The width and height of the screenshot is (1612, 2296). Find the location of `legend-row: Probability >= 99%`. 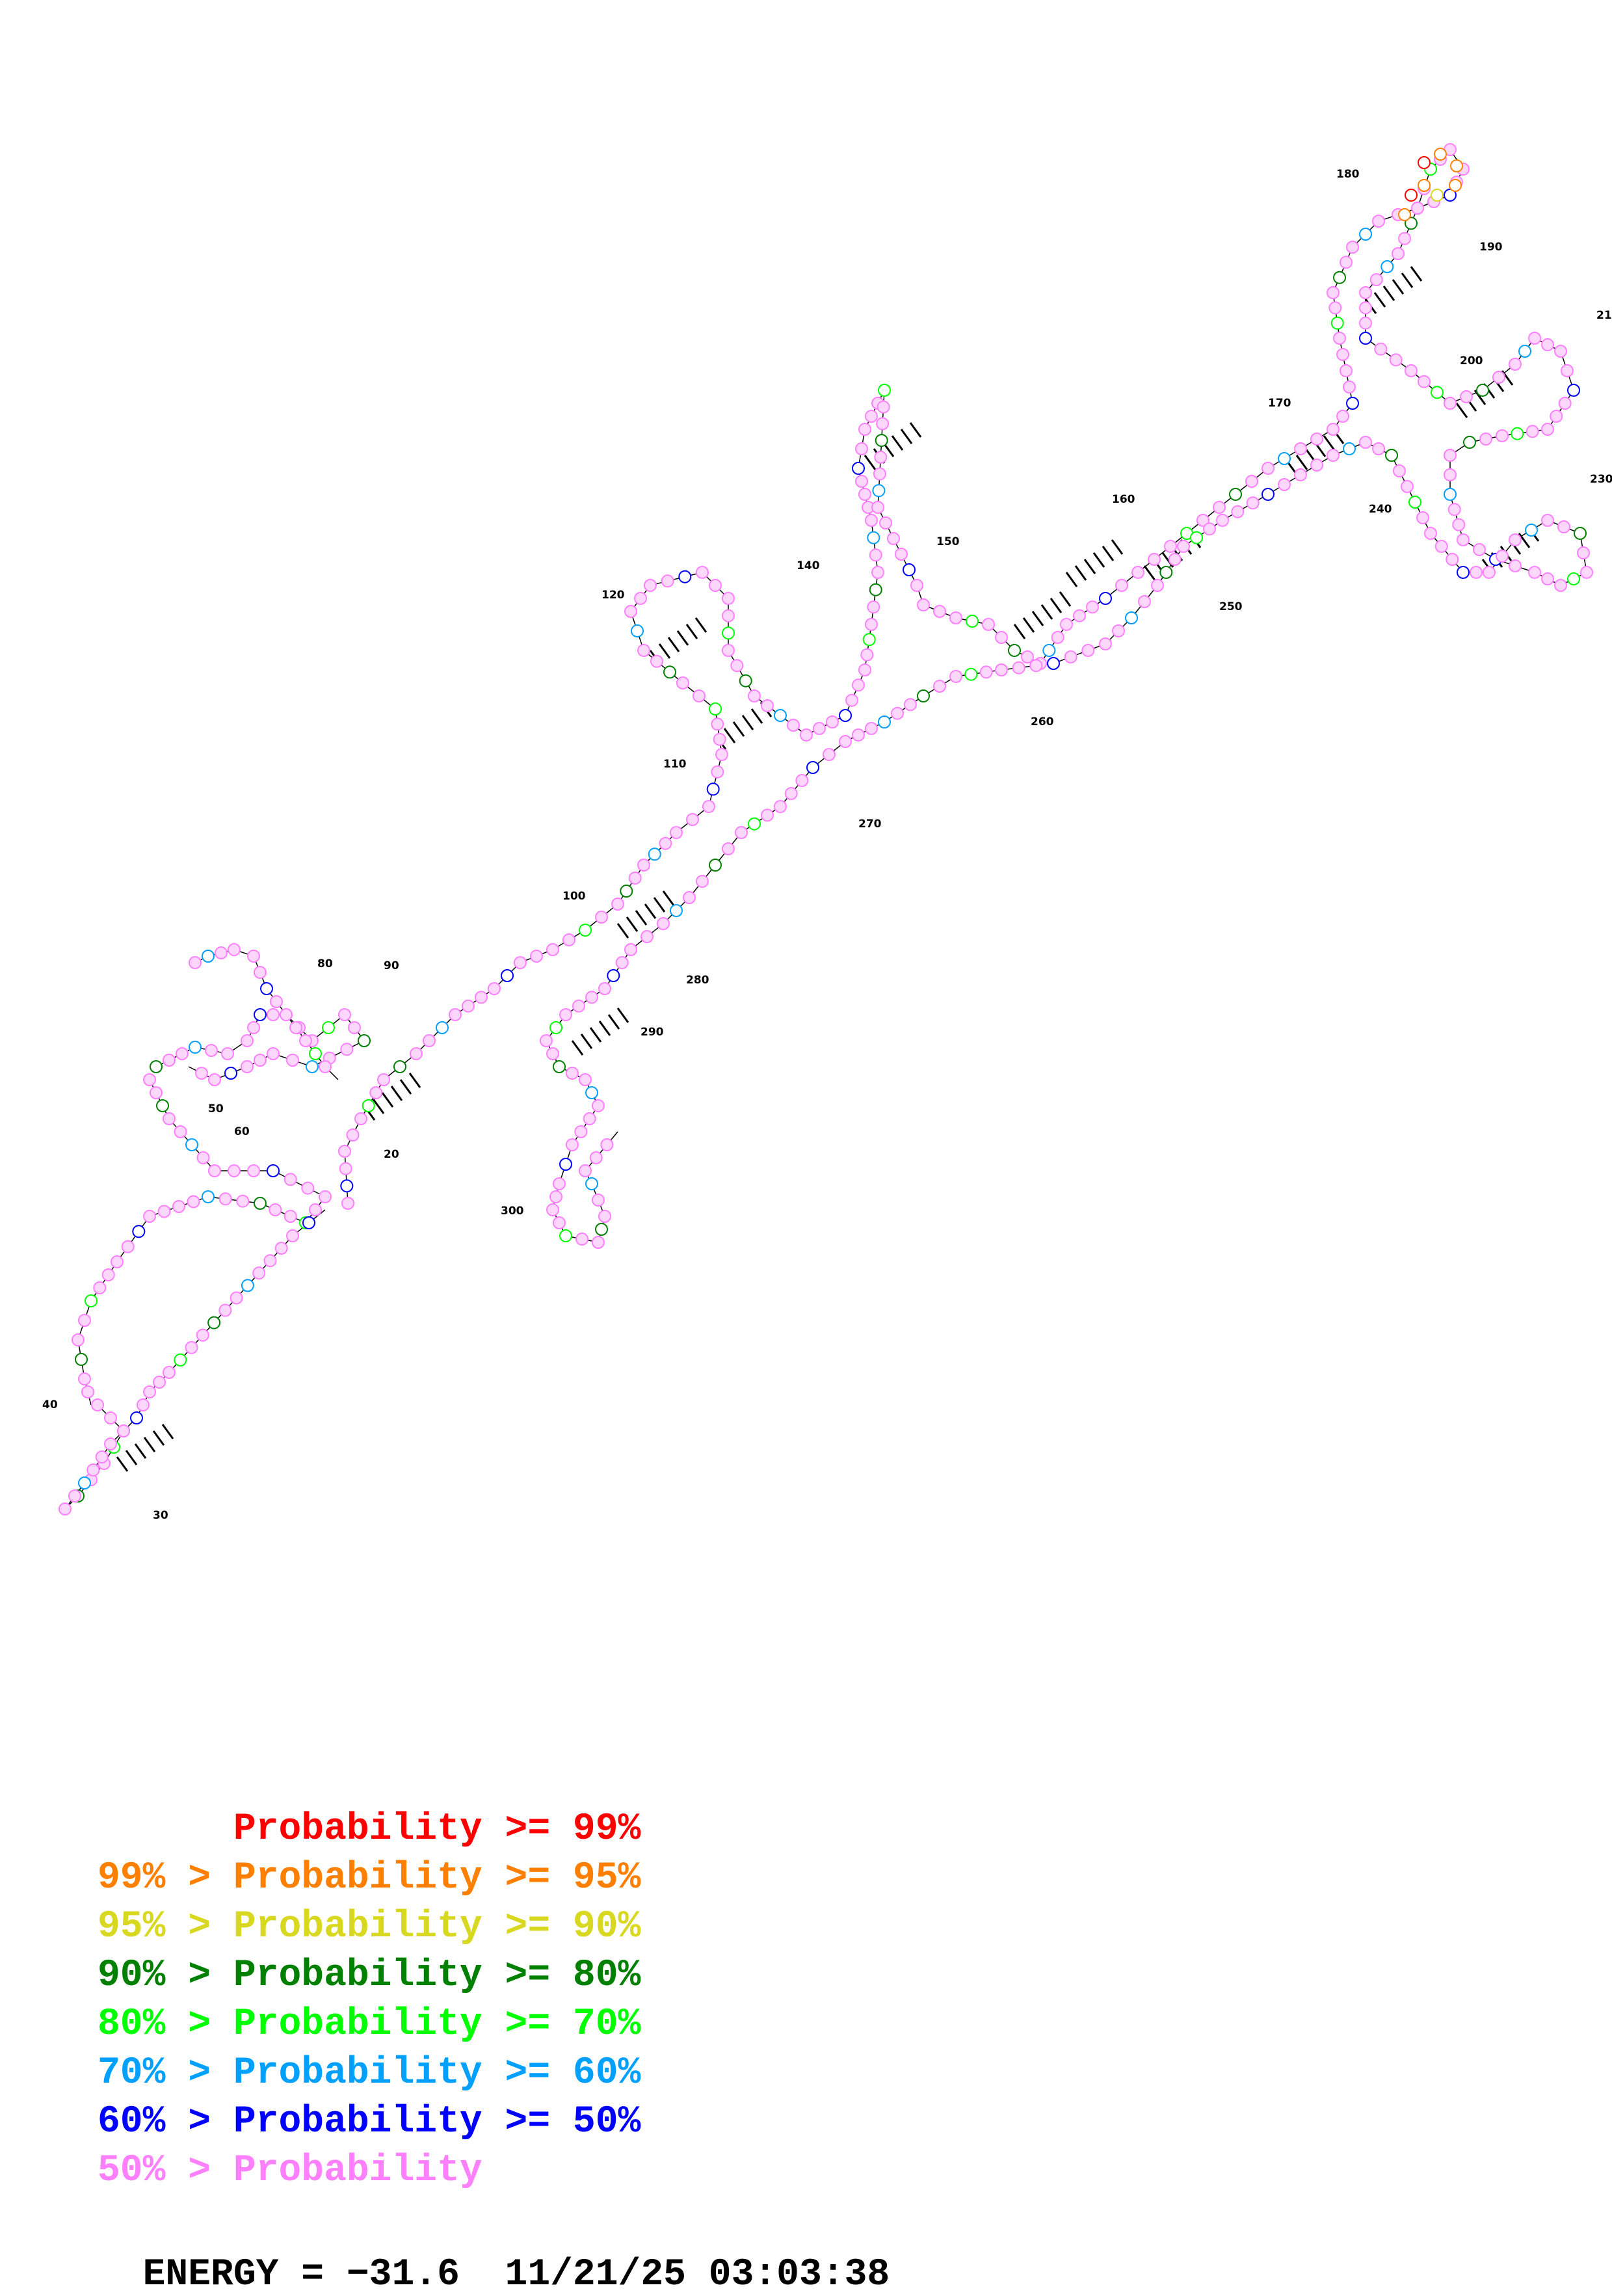

legend-row: Probability >= 99% is located at coordinates (370, 1829).